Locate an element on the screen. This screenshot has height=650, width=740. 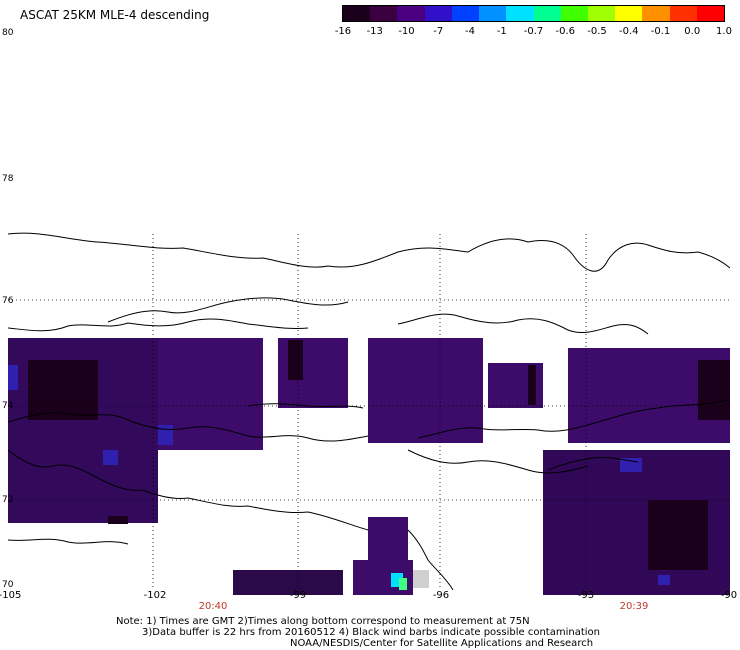
colorbar-tick-label: -10 is located at coordinates (406, 31).